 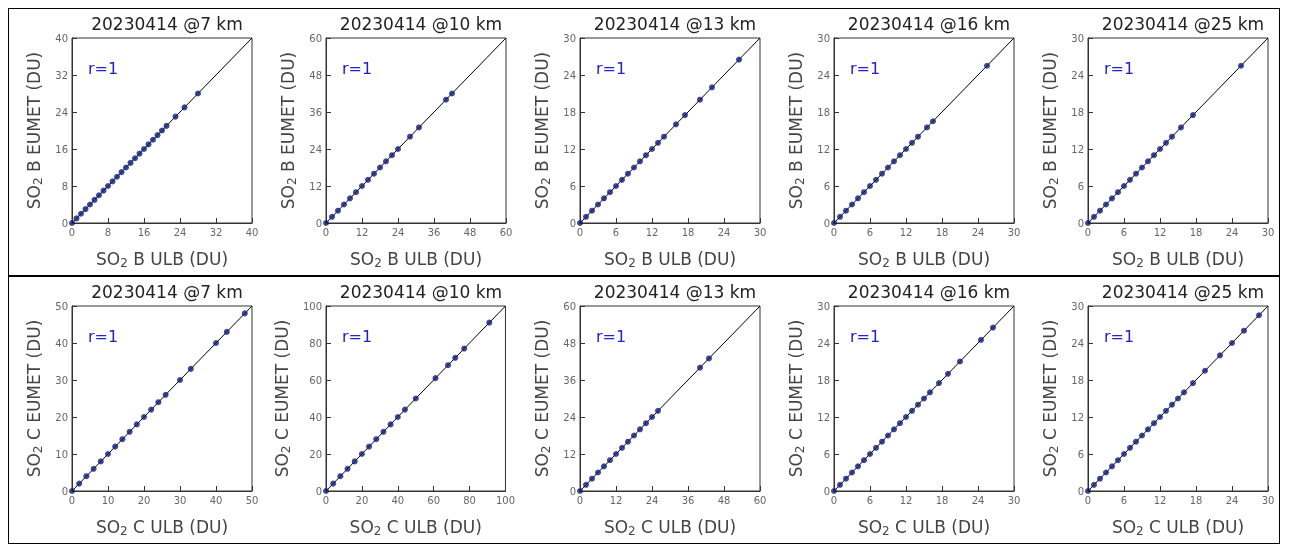 What do you see at coordinates (1183, 23) in the screenshot?
I see `chart-title: 20230414 @25 km` at bounding box center [1183, 23].